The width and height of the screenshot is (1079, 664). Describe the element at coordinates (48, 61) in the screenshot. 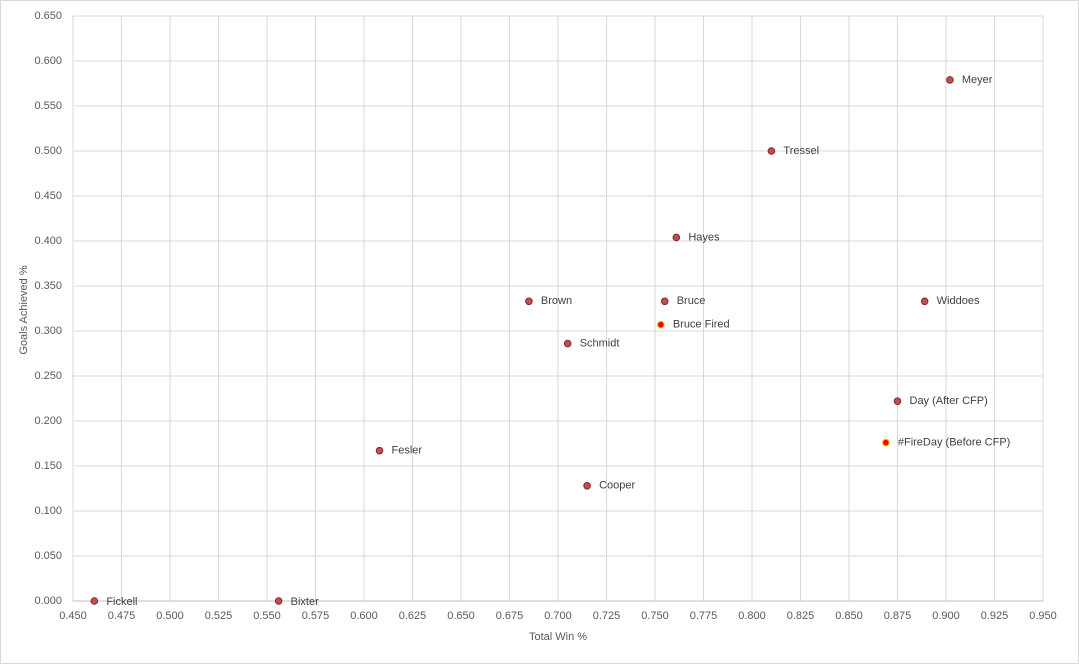

I see `y-tick-label: 0.600` at that location.